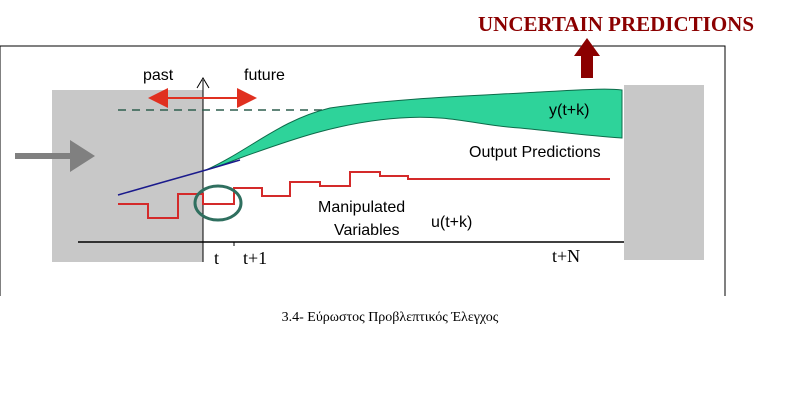 This screenshot has width=801, height=404. What do you see at coordinates (414, 129) in the screenshot?
I see `output-band` at bounding box center [414, 129].